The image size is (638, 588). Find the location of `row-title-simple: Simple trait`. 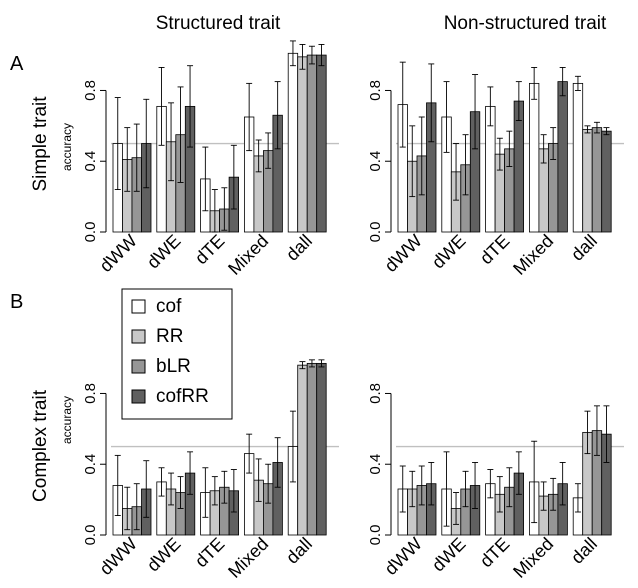

row-title-simple: Simple trait is located at coordinates (40, 144).